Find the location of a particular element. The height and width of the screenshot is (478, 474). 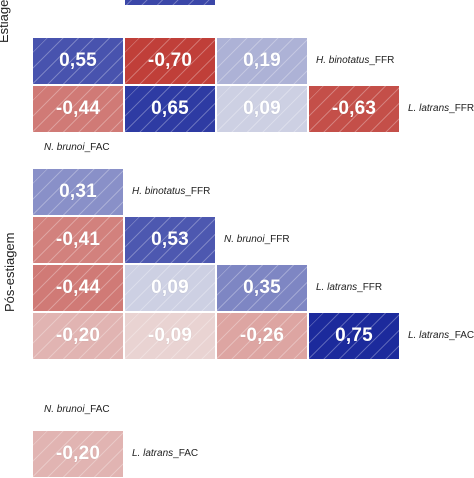

heatmap-cell: -0,63 is located at coordinates (354, 109).